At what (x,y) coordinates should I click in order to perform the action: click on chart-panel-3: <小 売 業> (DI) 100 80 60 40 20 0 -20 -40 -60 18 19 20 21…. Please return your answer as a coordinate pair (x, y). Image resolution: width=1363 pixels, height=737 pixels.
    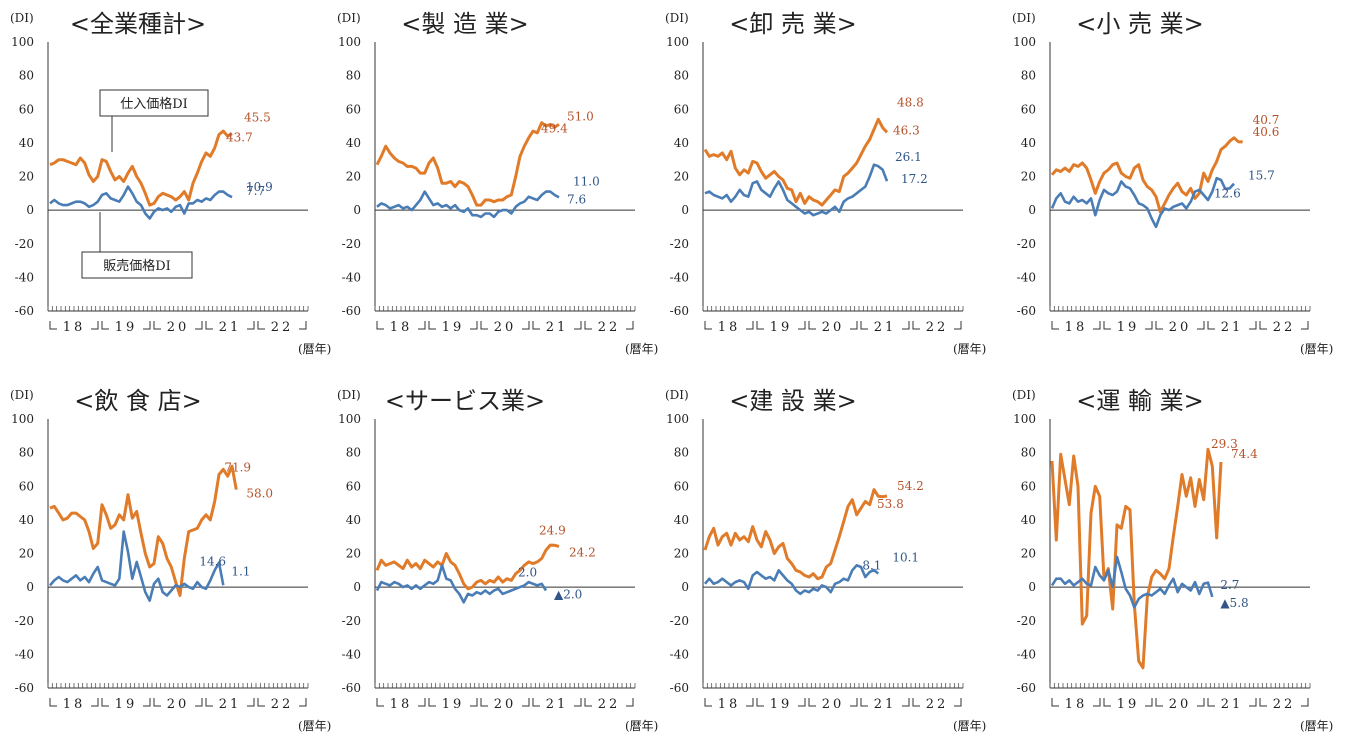
    Looking at the image, I should click on (1172, 183).